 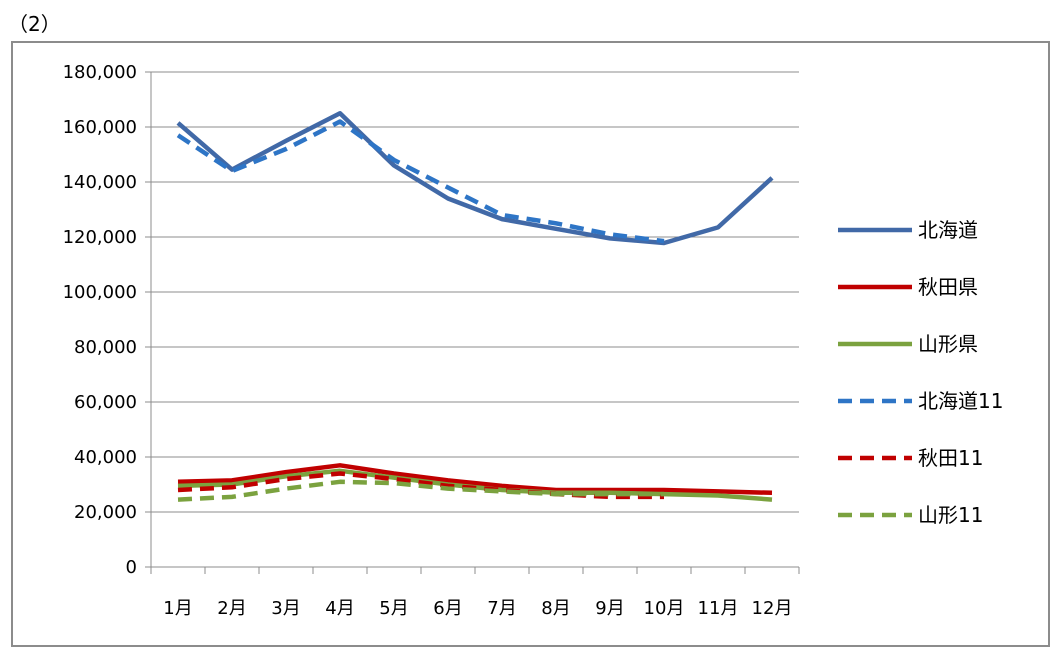 I want to click on y-tick-label: 80,000, so click(x=105, y=347).